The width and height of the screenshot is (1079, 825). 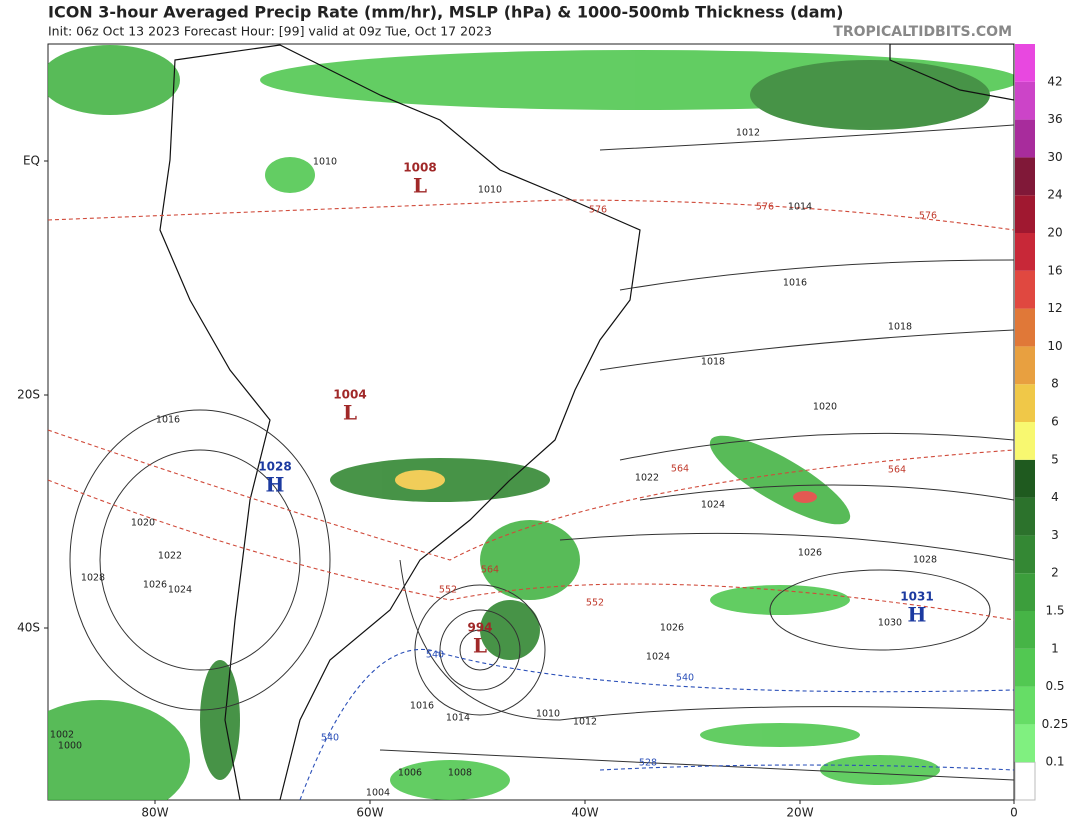 I want to click on center-pressure: 1028, so click(x=274, y=467).